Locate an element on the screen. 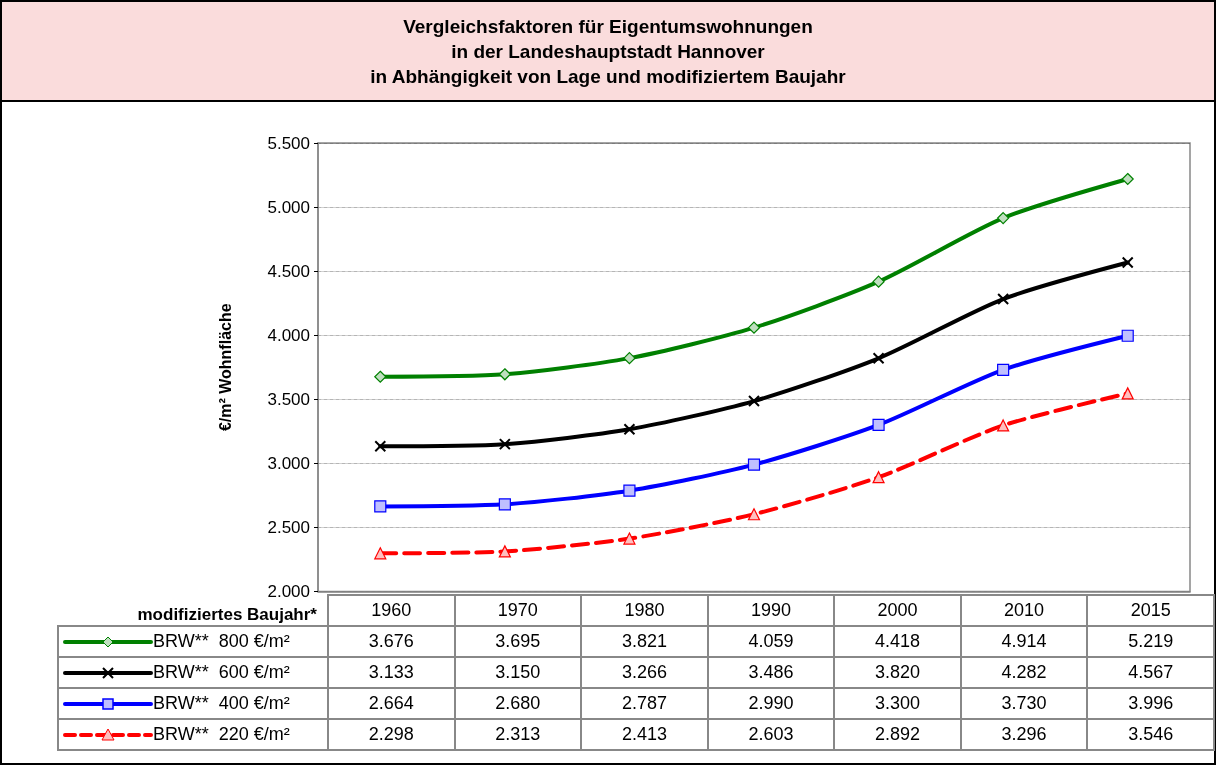 The height and width of the screenshot is (765, 1216). data-label: 3.821 is located at coordinates (644, 641).